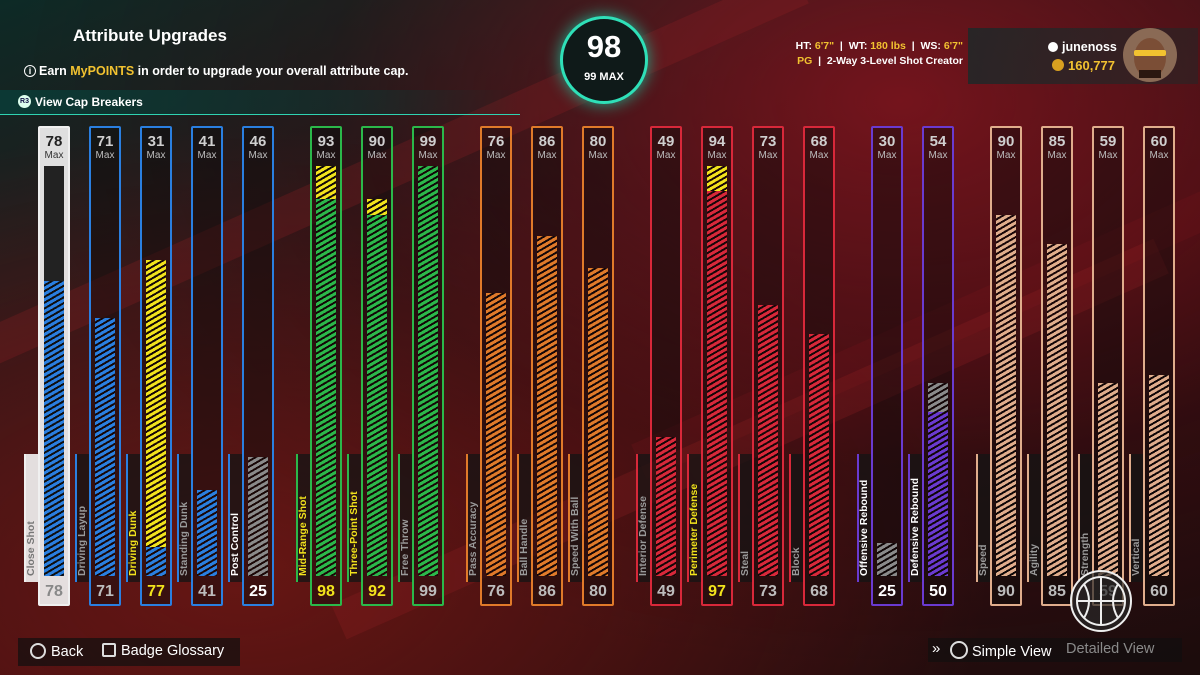  I want to click on attribute-bar-ball-handle: 86 Max Ball Handle 86, so click(540, 366).